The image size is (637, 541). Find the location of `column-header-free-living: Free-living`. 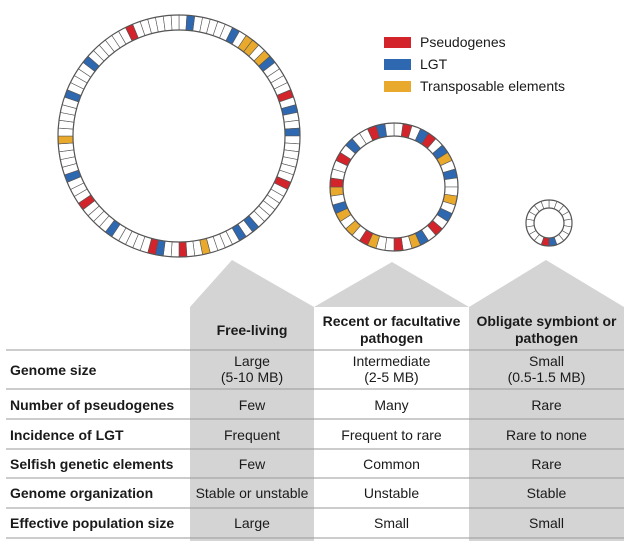

column-header-free-living: Free-living is located at coordinates (252, 329).